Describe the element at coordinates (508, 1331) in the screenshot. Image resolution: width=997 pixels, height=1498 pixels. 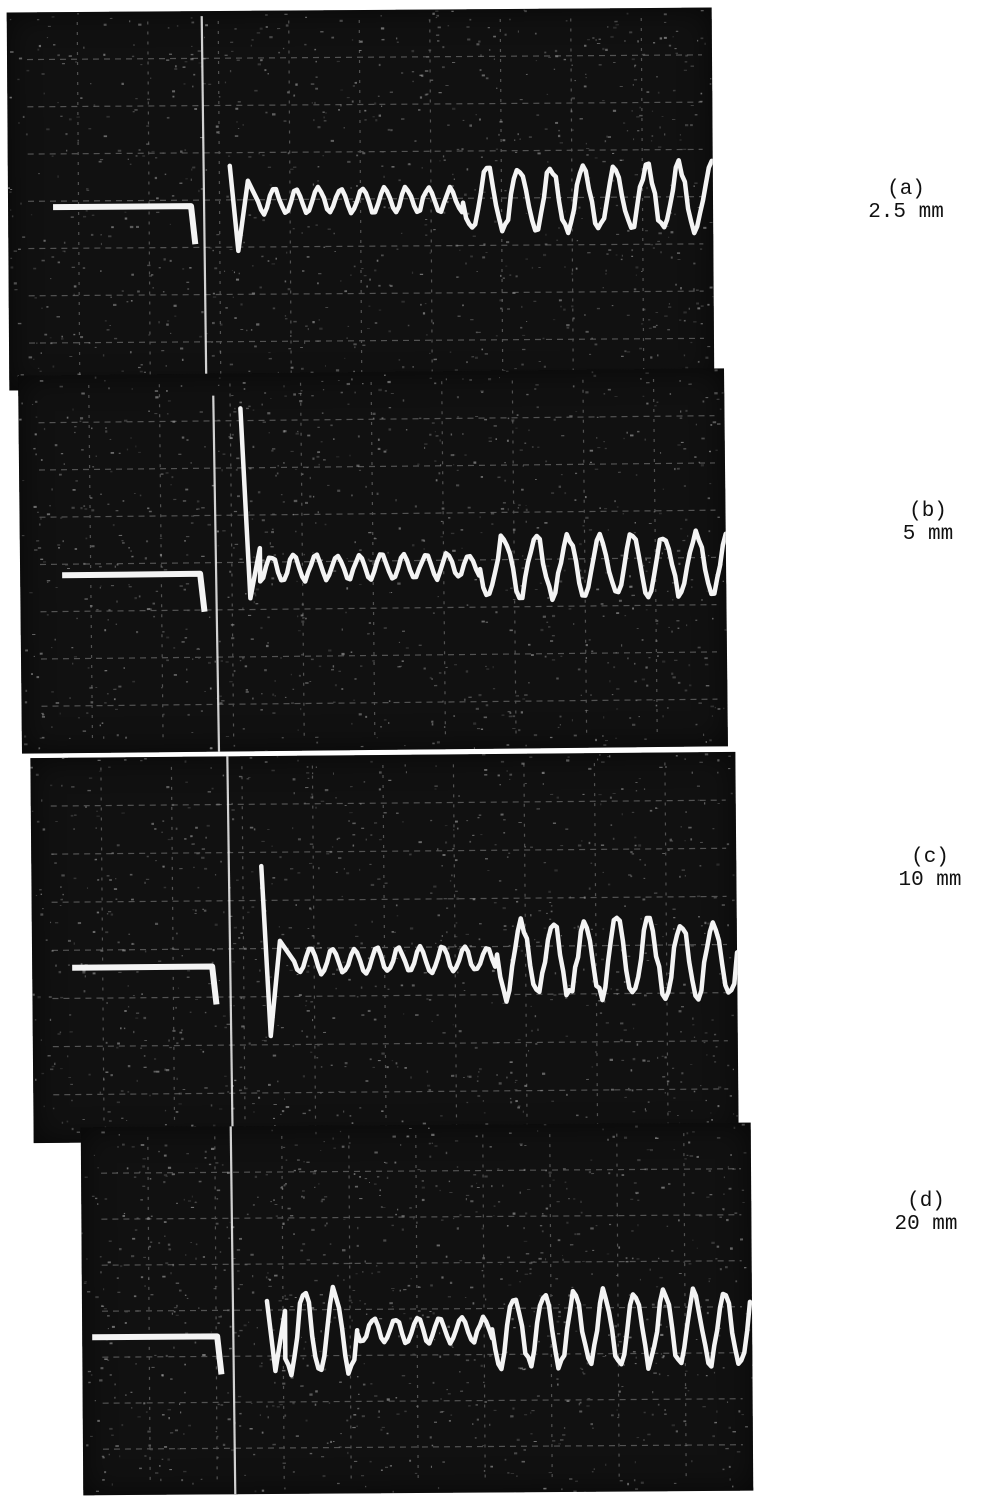
I see `waveform-trace-d` at that location.